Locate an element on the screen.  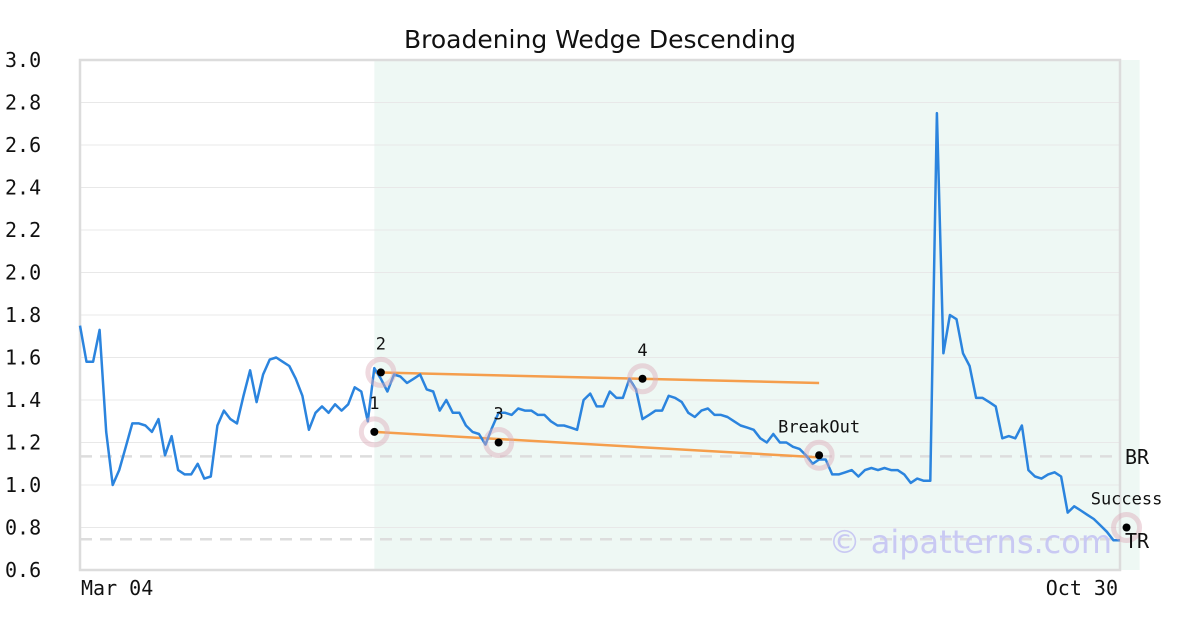
pattern-point-label: 3 is located at coordinates (498, 415).